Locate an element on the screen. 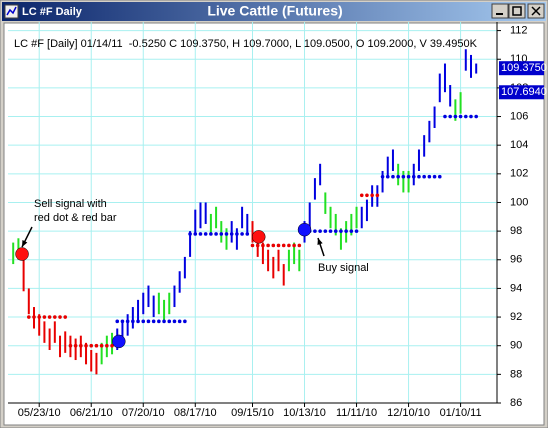  y-tick-label: 100 is located at coordinates (519, 202).